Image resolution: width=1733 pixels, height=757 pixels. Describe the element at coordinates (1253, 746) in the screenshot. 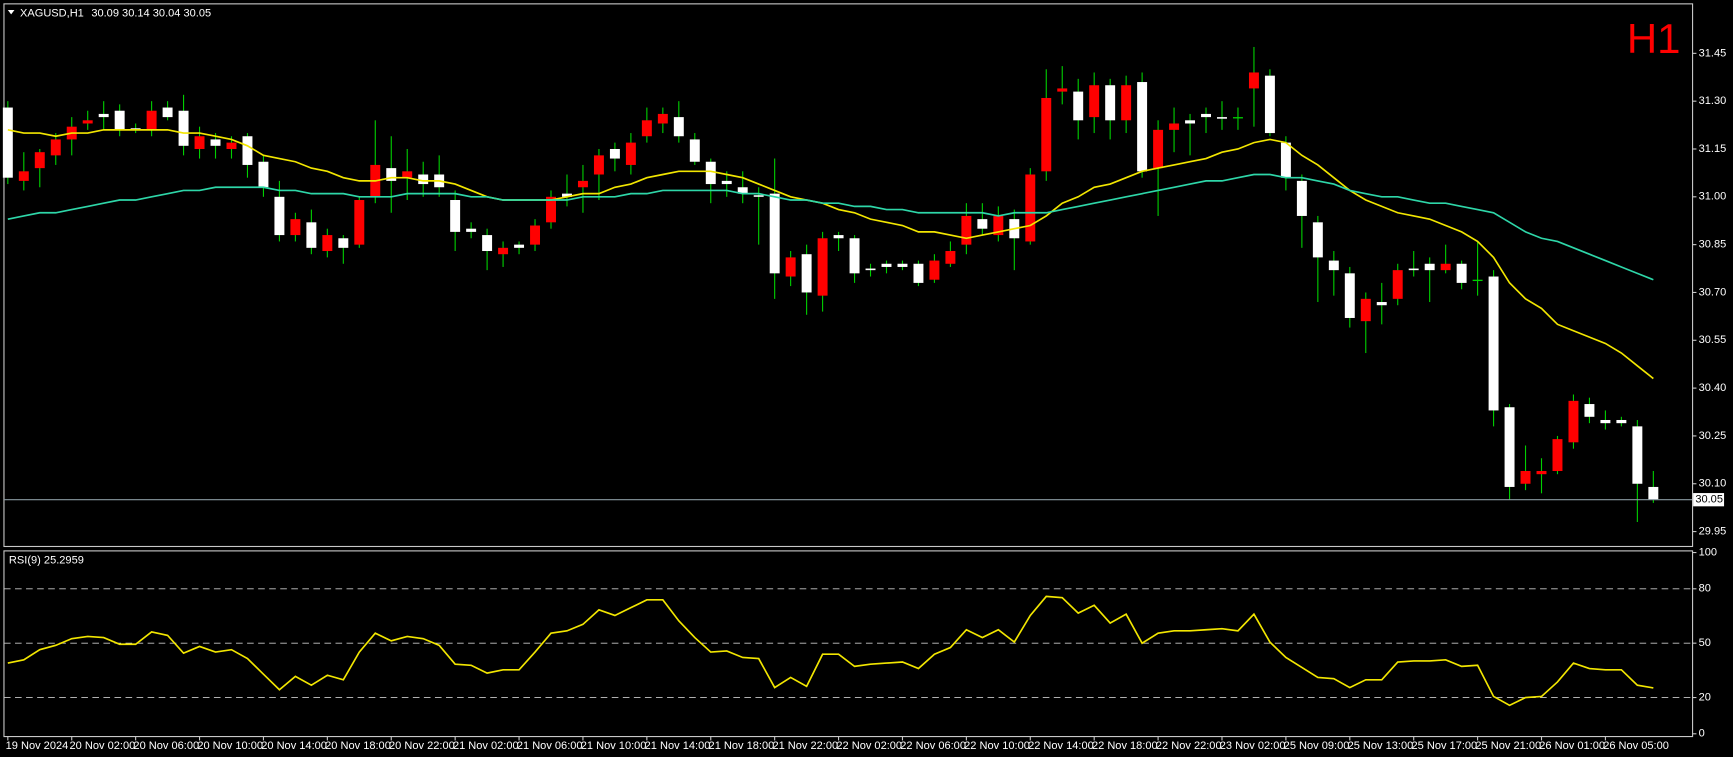

I see `x-tick-label: 23 Nov 02:00` at that location.